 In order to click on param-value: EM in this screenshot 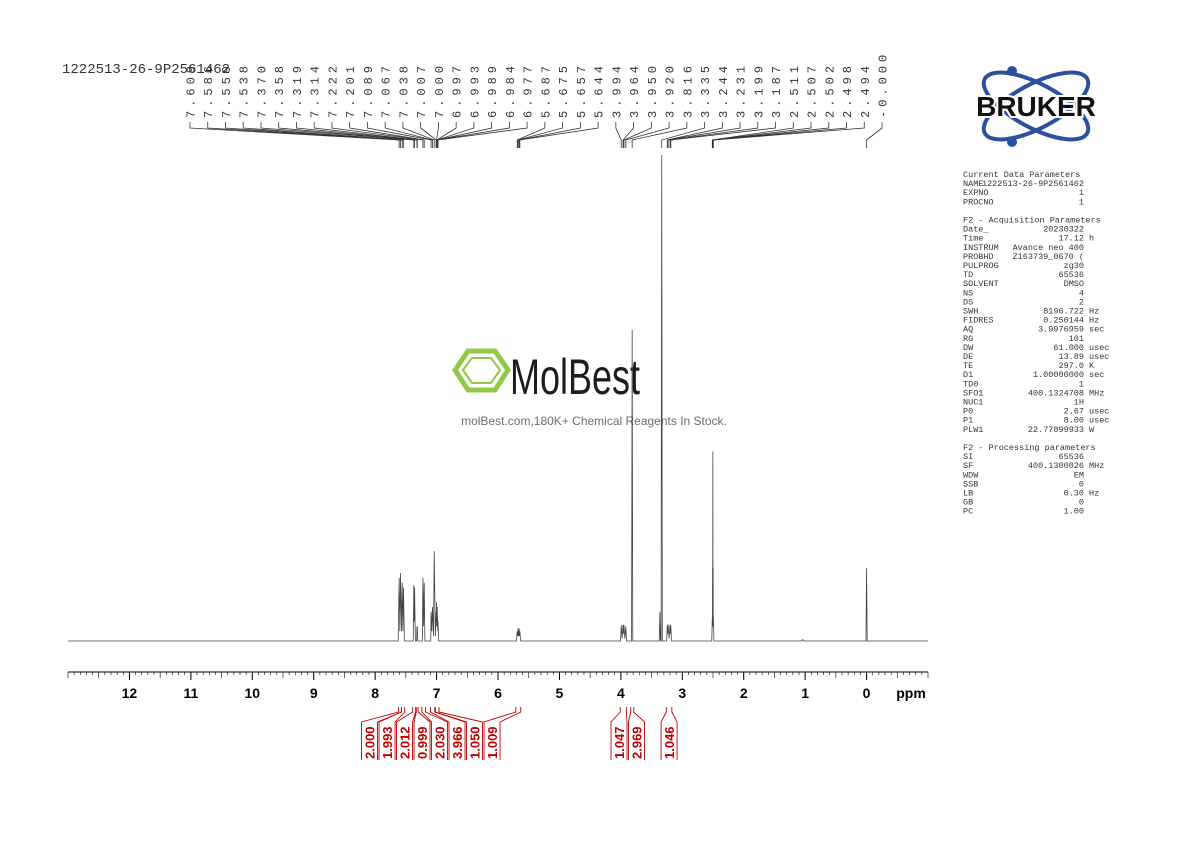, I will do `click(1079, 475)`.